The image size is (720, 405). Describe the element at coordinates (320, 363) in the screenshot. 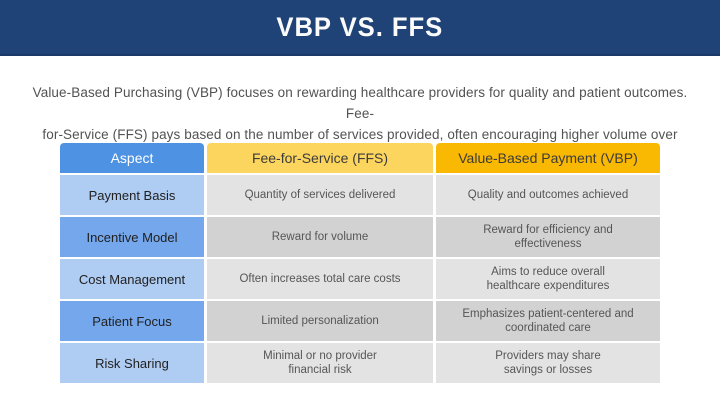

I see `ffs-cell: Minimal or no provider financial risk` at that location.